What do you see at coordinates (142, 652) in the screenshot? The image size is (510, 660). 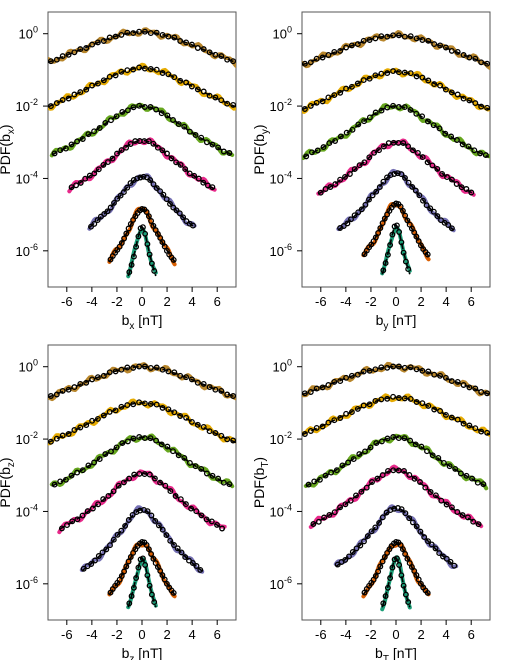 I see `x-axis-label: bz [nT]` at bounding box center [142, 652].